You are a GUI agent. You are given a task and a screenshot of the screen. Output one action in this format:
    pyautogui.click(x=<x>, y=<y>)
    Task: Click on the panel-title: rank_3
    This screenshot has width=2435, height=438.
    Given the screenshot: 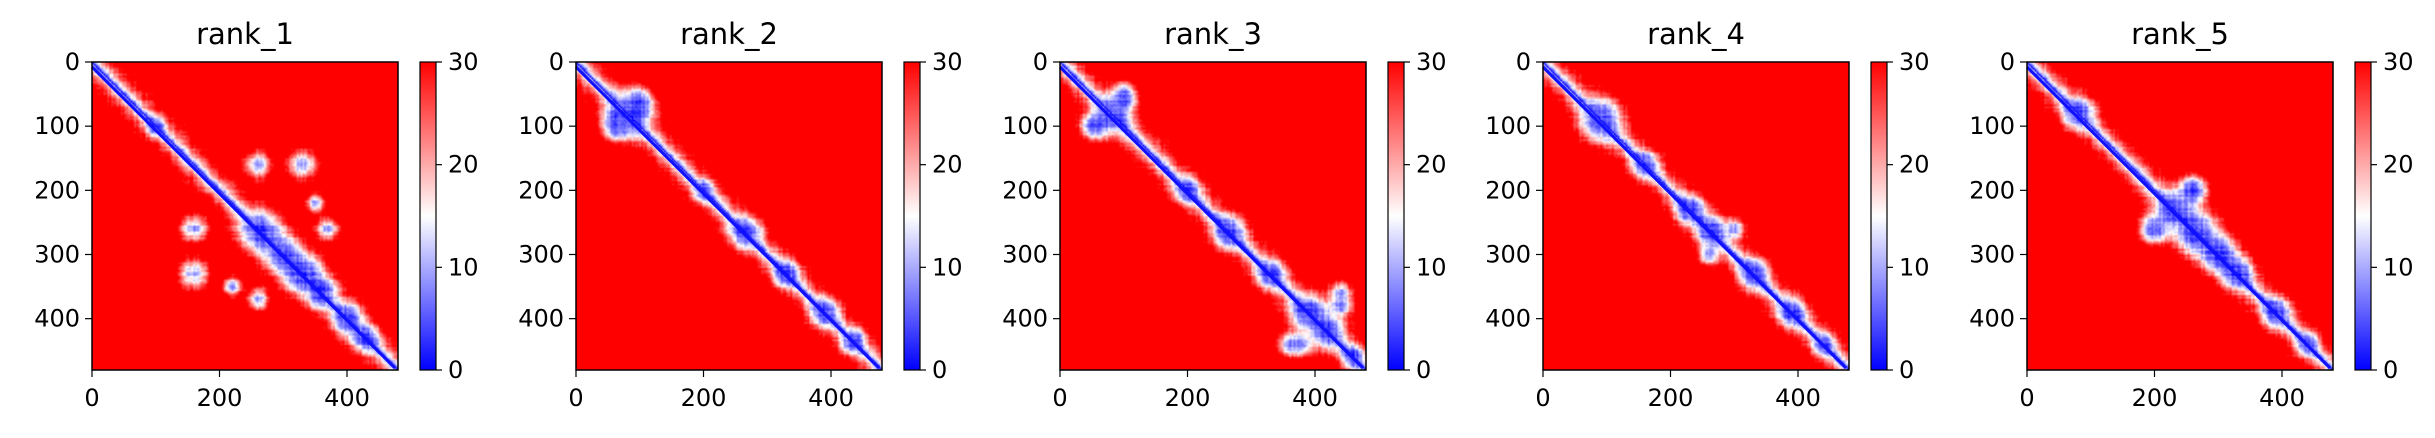 What is the action you would take?
    pyautogui.click(x=1213, y=34)
    